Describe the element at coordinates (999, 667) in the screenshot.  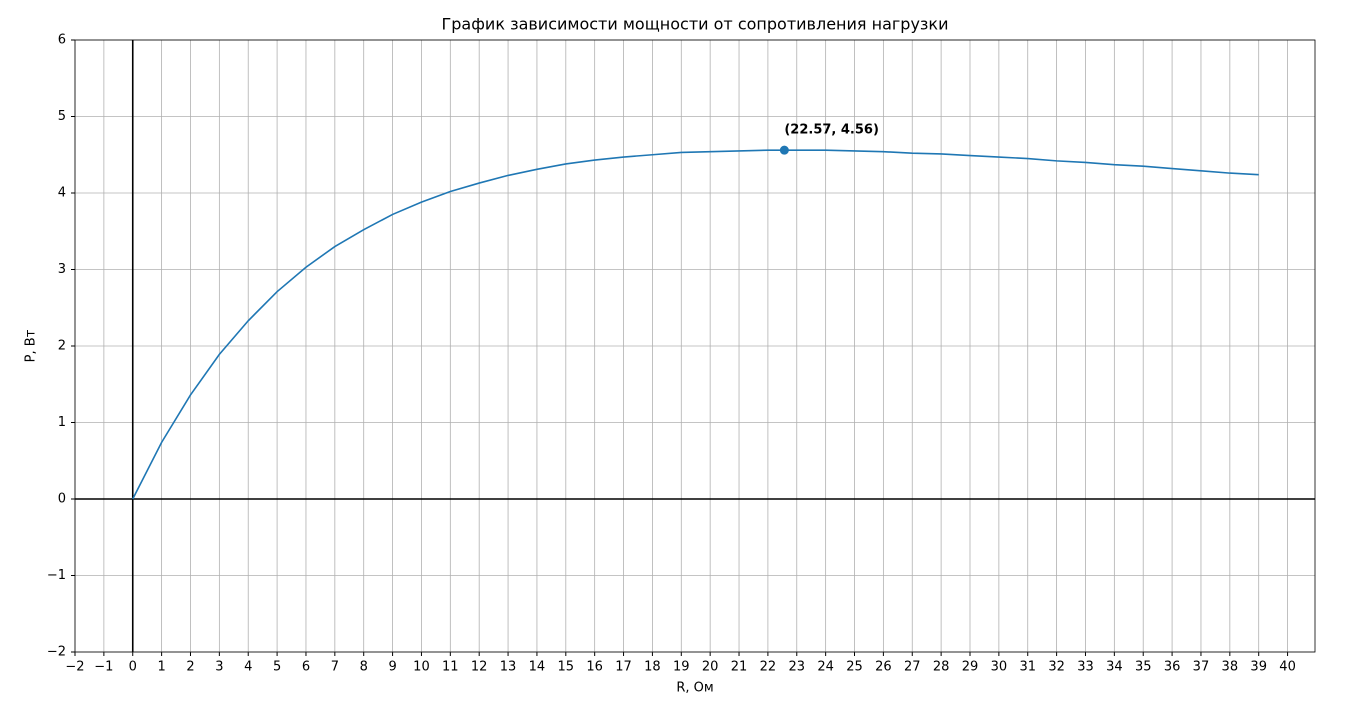
I see `x-tick-label: 30` at that location.